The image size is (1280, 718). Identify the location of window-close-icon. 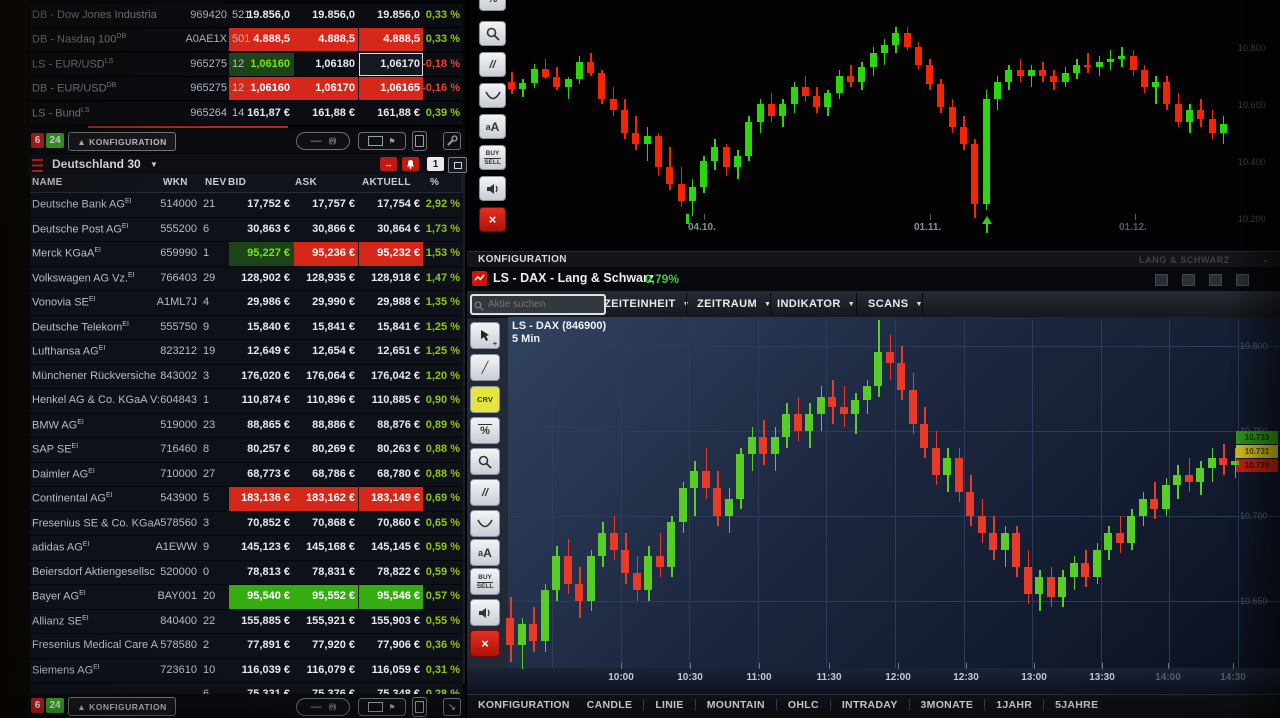
(1242, 280).